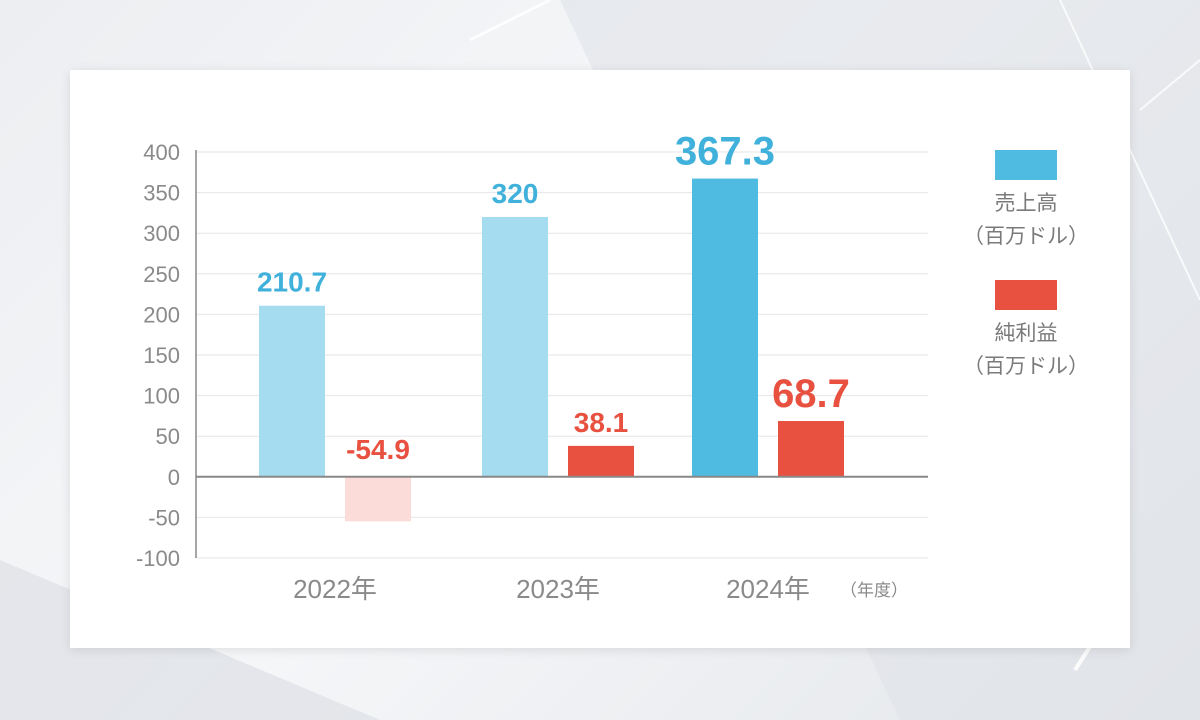 The width and height of the screenshot is (1200, 720). I want to click on data-label: 320, so click(515, 193).